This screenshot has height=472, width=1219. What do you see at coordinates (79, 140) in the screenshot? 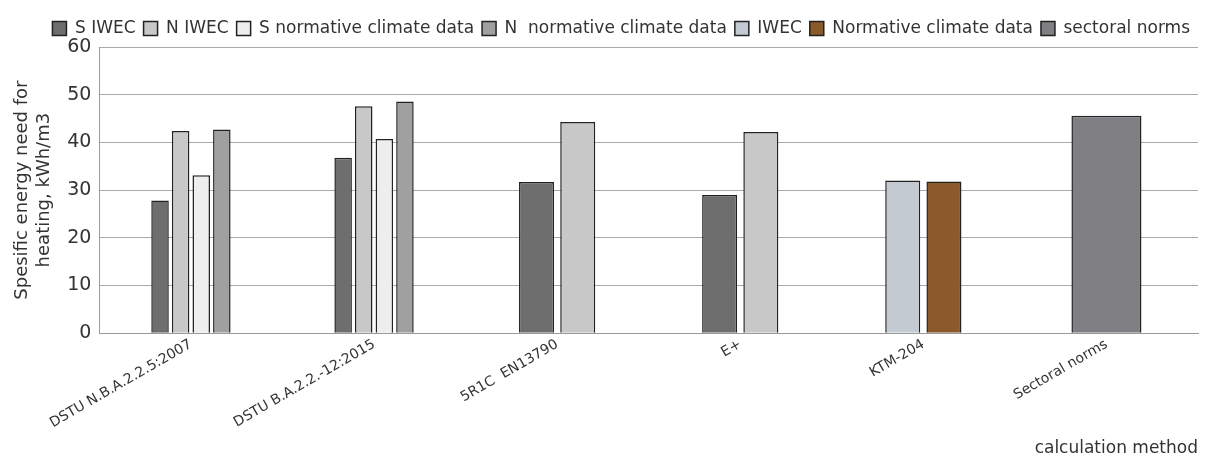
I see `y-tick-label: 40` at bounding box center [79, 140].